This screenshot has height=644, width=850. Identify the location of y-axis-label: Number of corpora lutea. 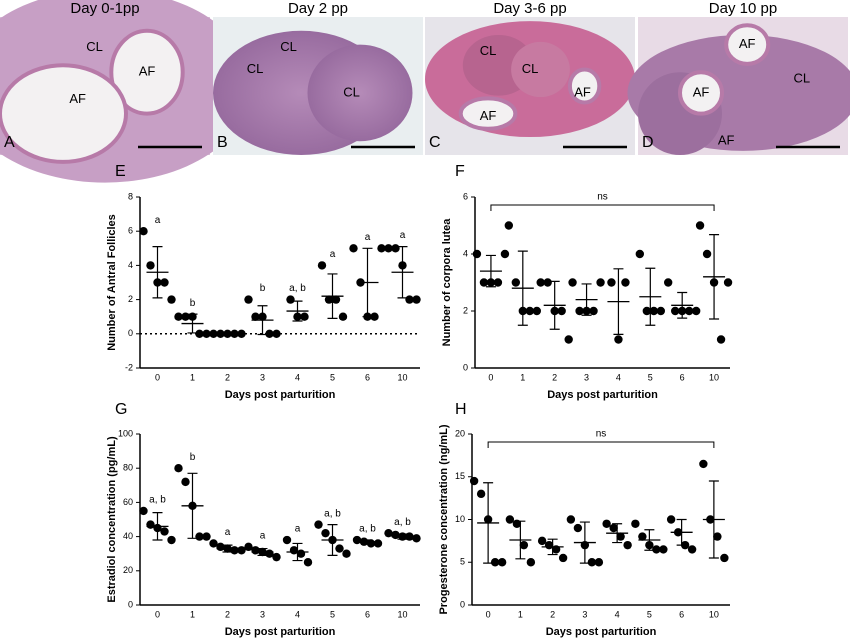
(447, 282).